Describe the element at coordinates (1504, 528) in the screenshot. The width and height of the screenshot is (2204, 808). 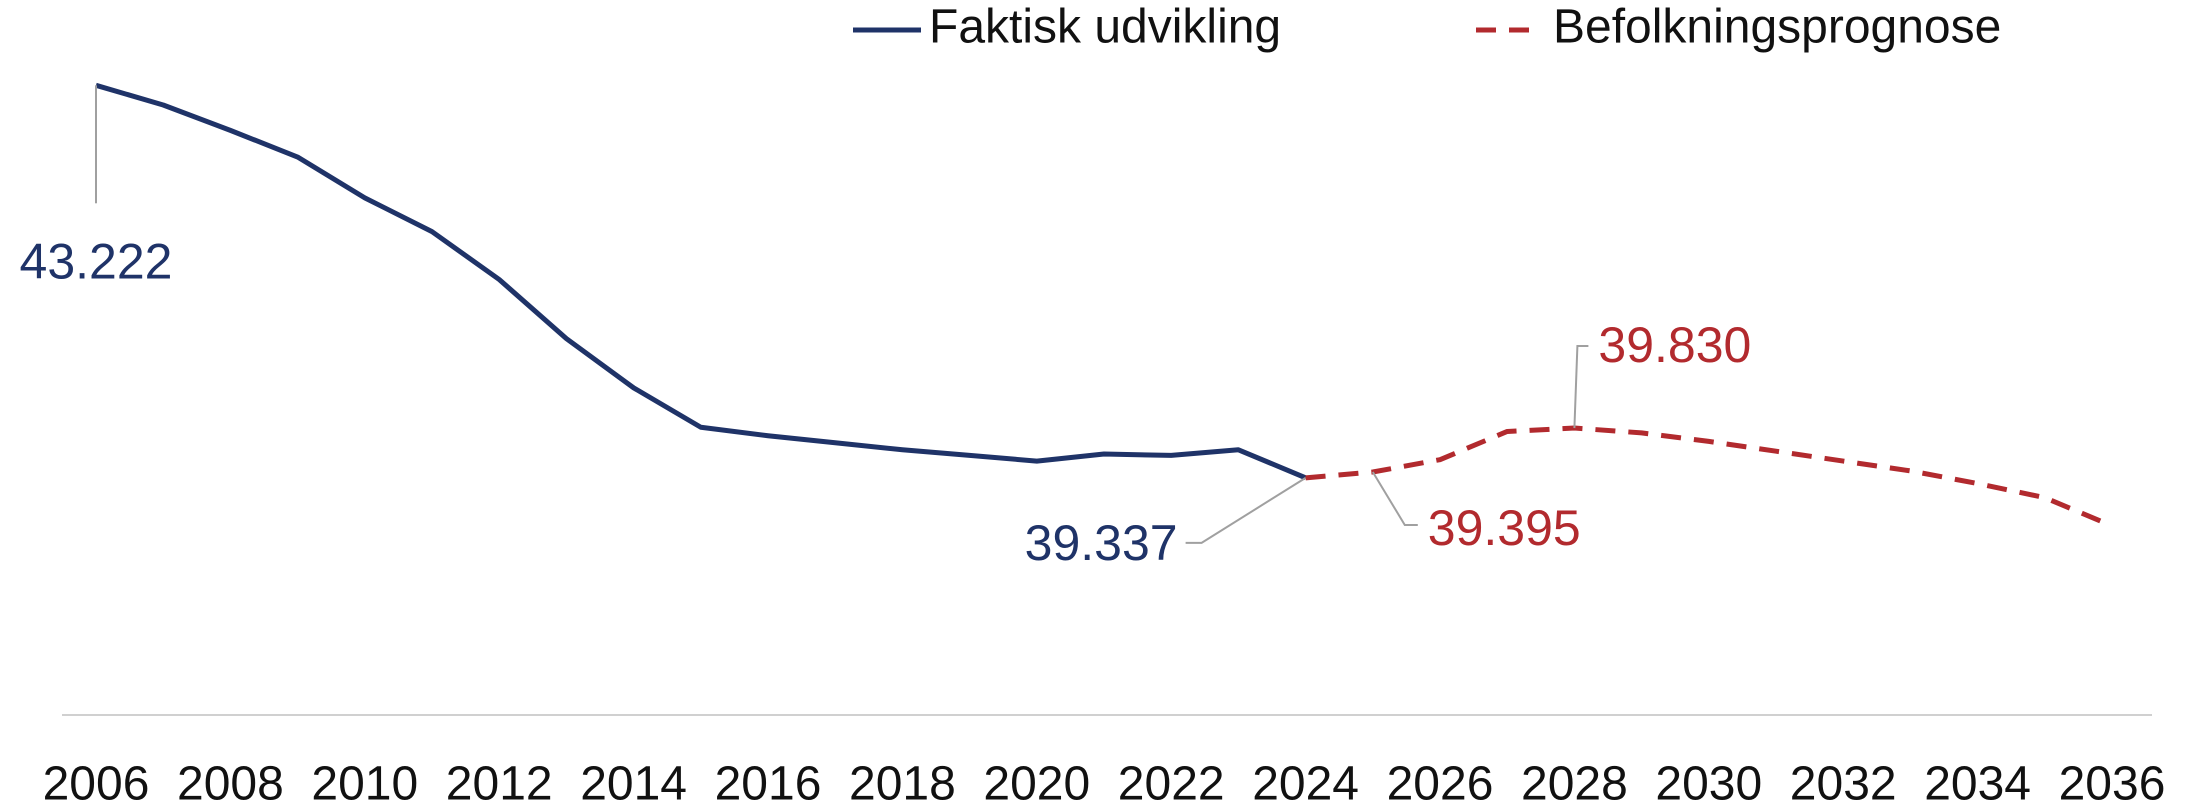
I see `data-label: 39.395` at that location.